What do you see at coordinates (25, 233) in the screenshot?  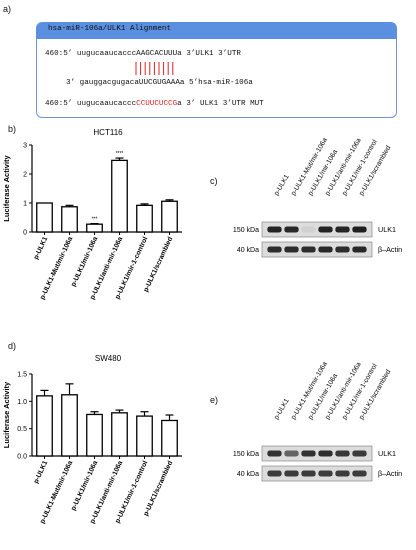 I see `y-tick-label: 0` at bounding box center [25, 233].